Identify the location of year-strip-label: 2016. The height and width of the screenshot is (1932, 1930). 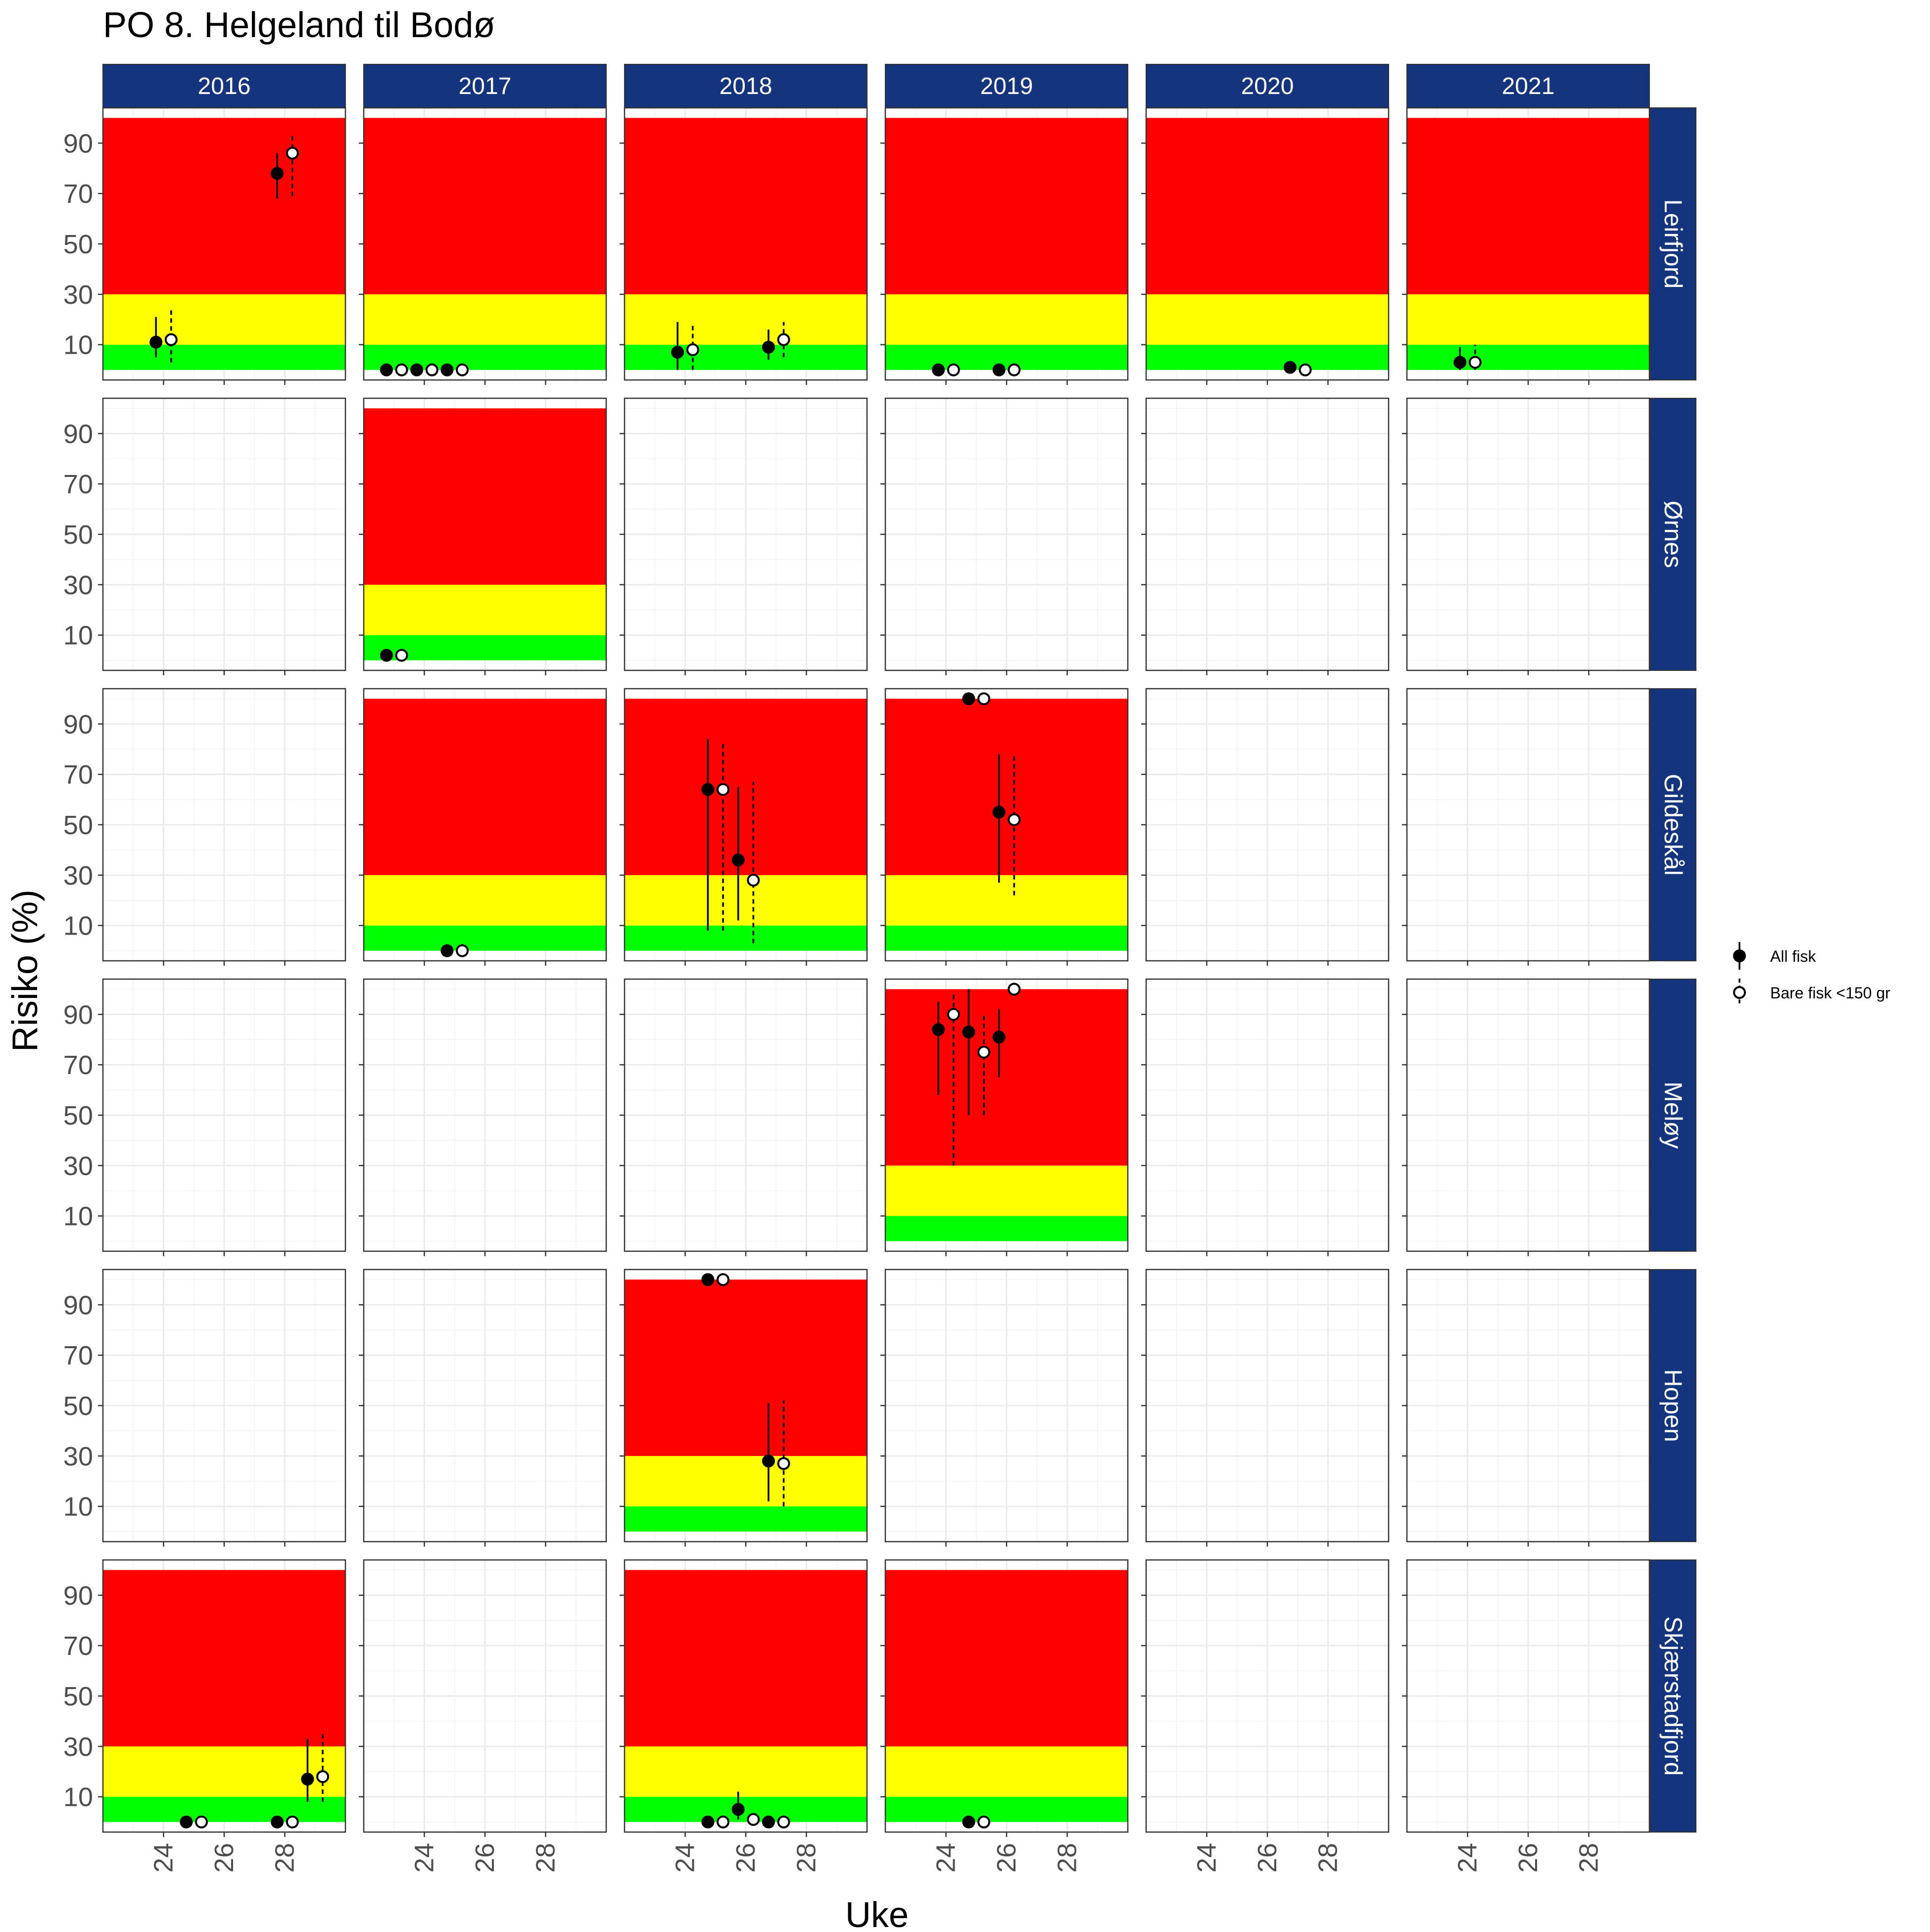
(224, 86).